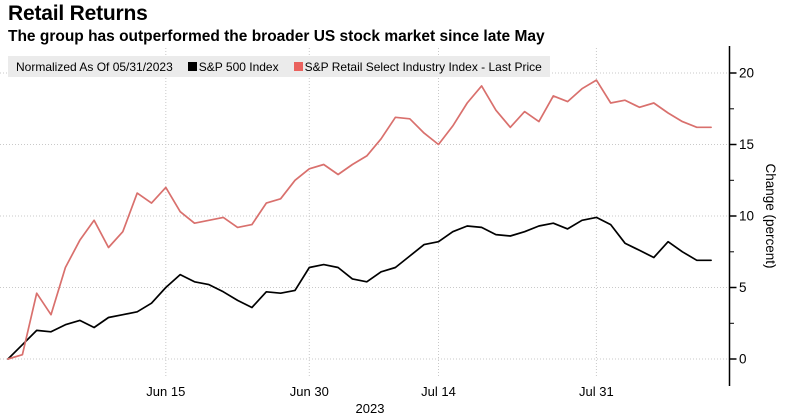 The height and width of the screenshot is (420, 789). Describe the element at coordinates (746, 73) in the screenshot. I see `y-tick-label: 20` at that location.